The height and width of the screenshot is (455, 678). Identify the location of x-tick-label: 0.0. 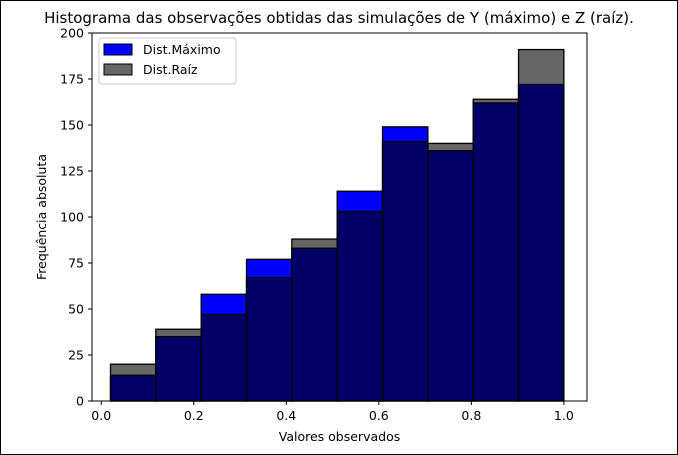
(101, 415).